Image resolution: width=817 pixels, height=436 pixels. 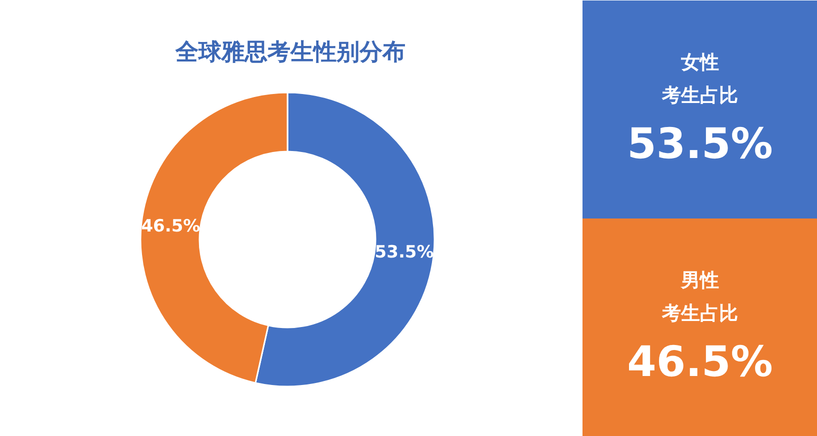 What do you see at coordinates (700, 361) in the screenshot?
I see `text: 46.5%` at bounding box center [700, 361].